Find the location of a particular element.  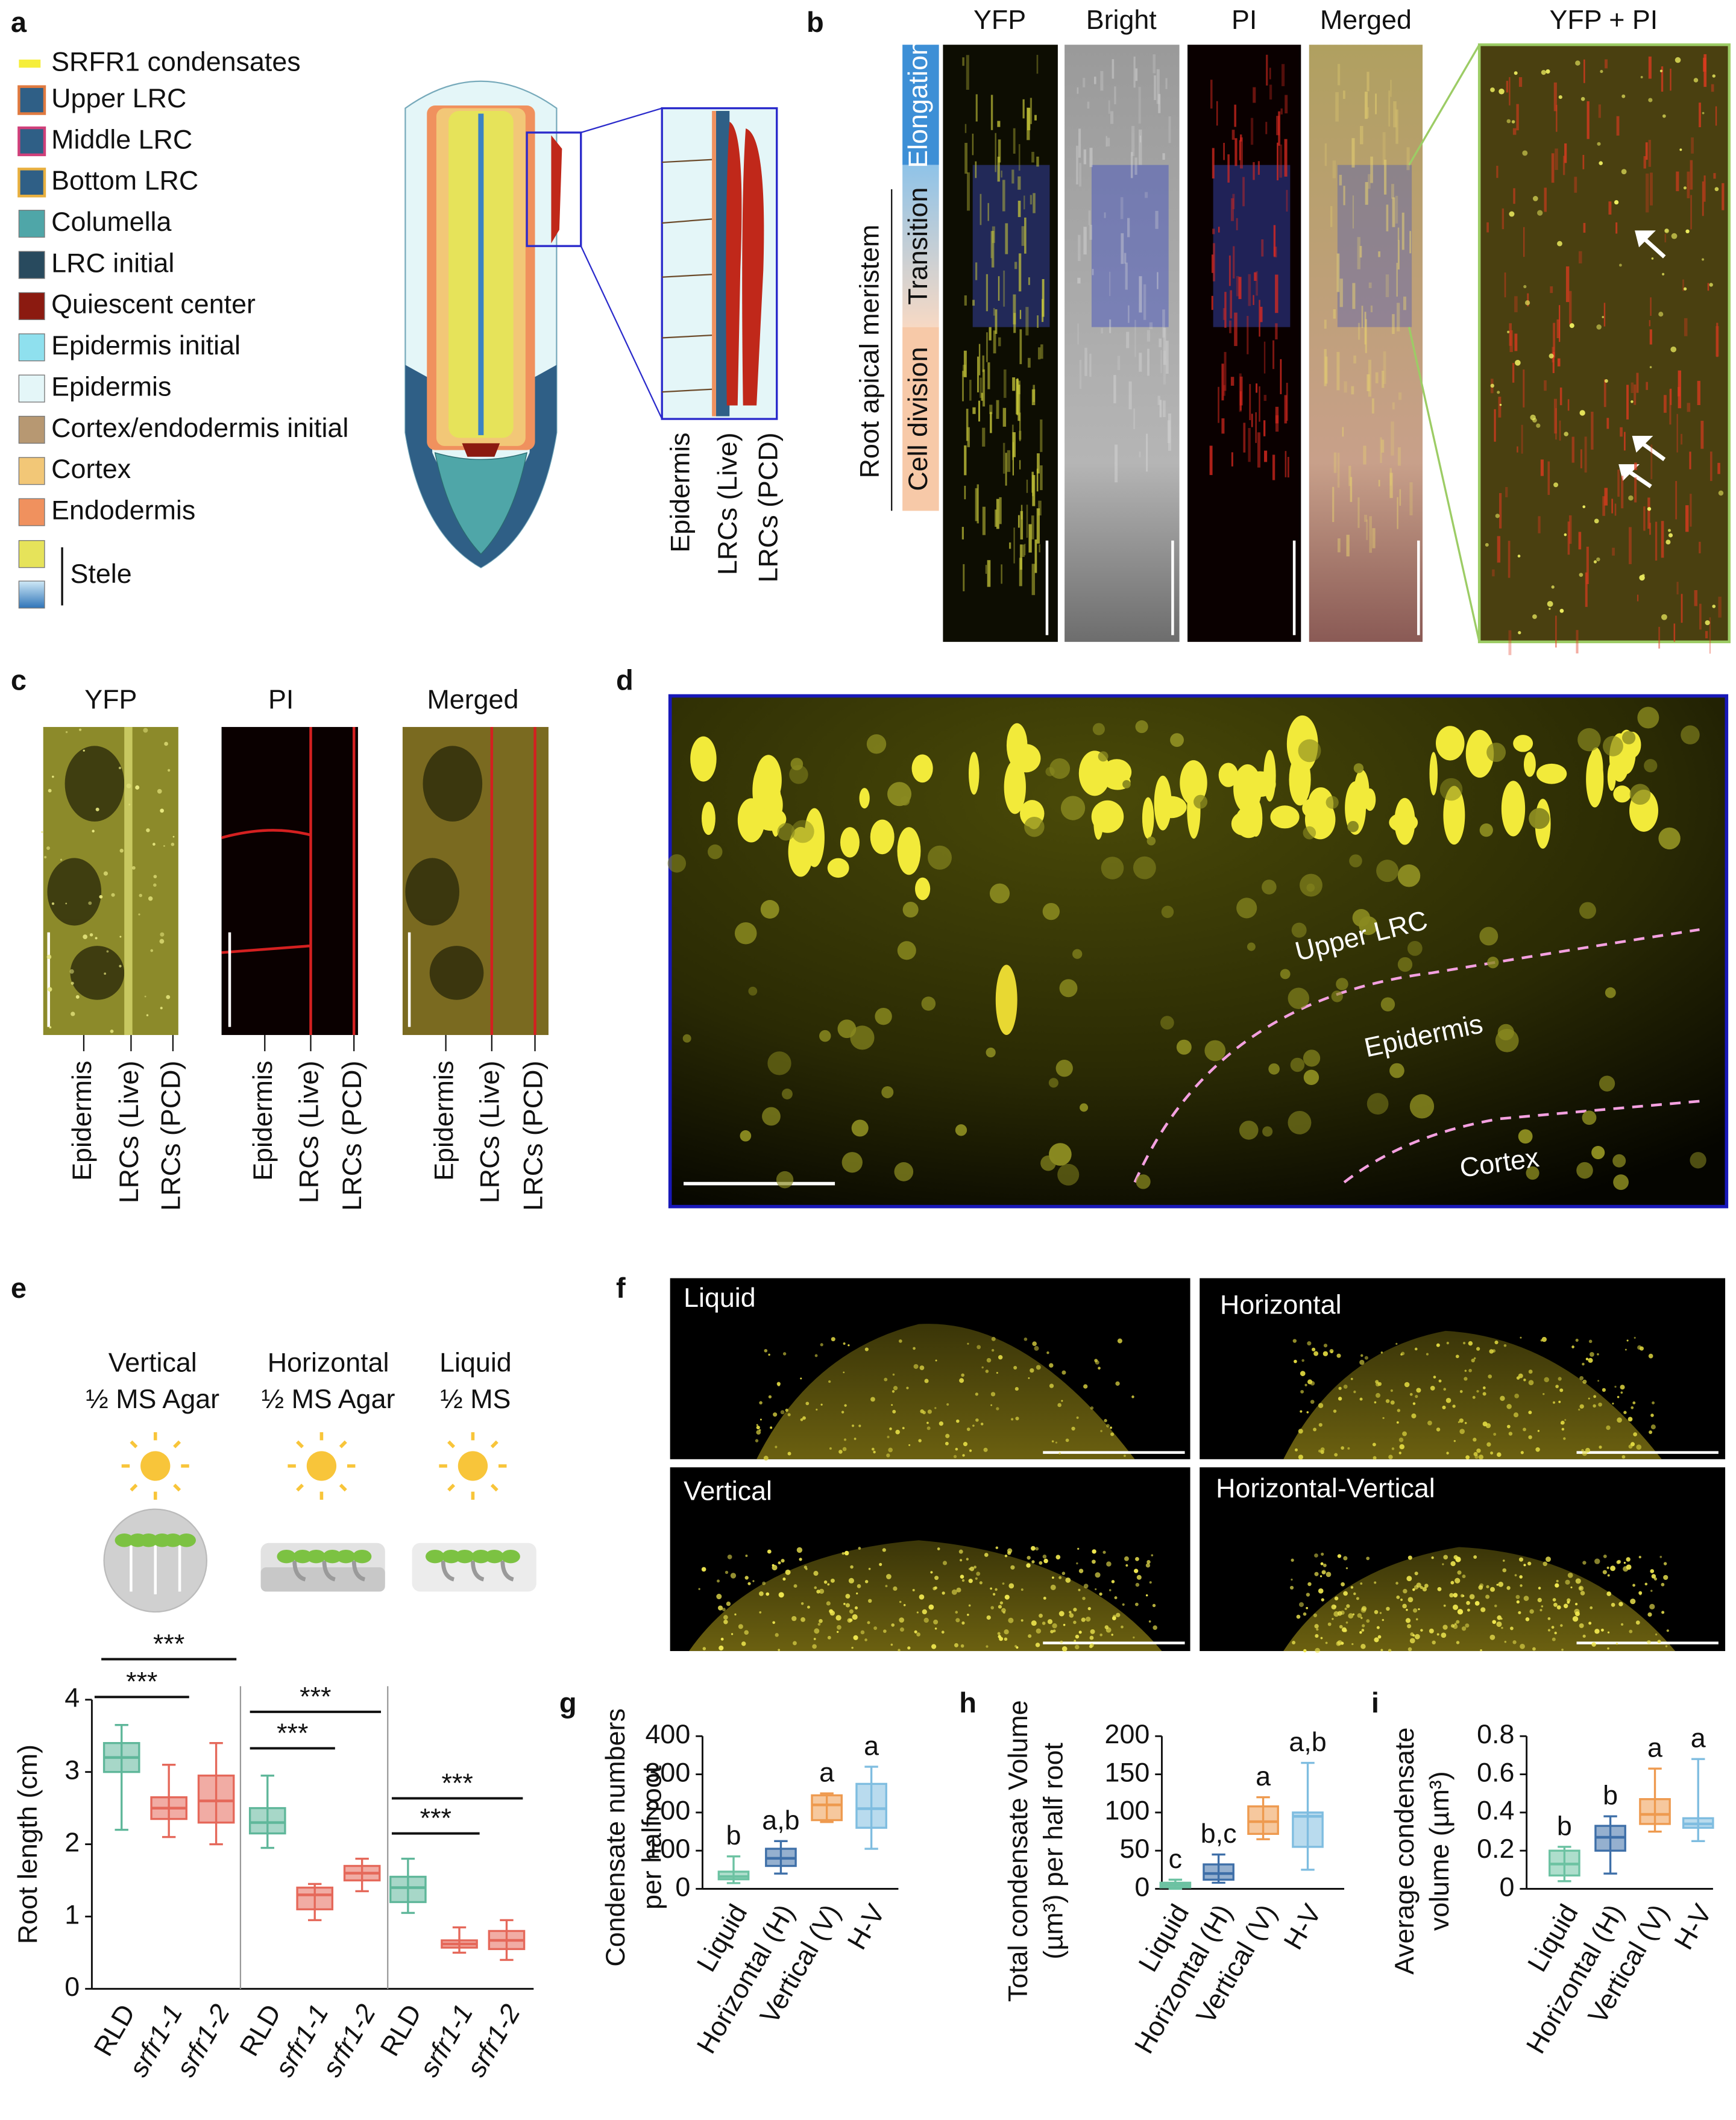

y-axis-label: Condensate numbers is located at coordinates (615, 1837).